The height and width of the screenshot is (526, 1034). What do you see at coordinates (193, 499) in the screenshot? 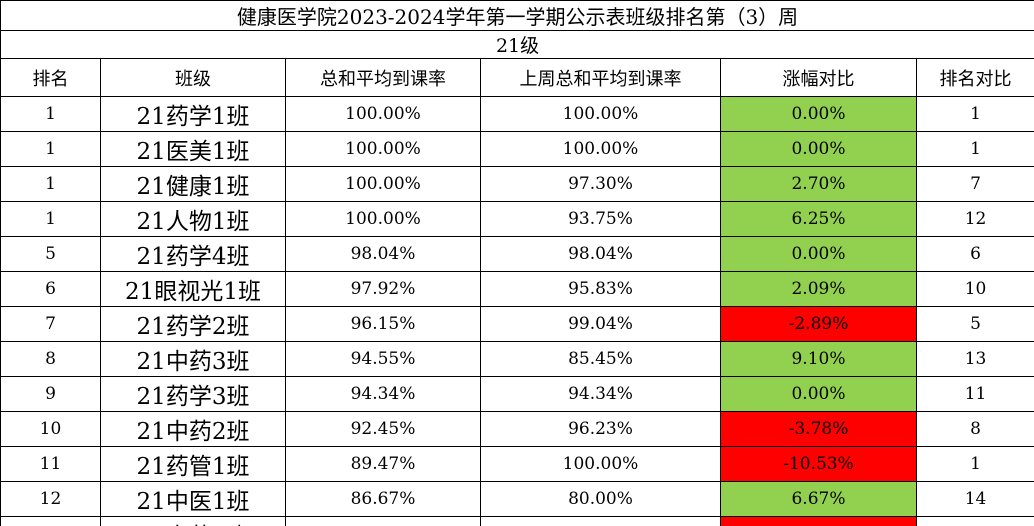
I see `class-name-cell: 21中医1班` at bounding box center [193, 499].